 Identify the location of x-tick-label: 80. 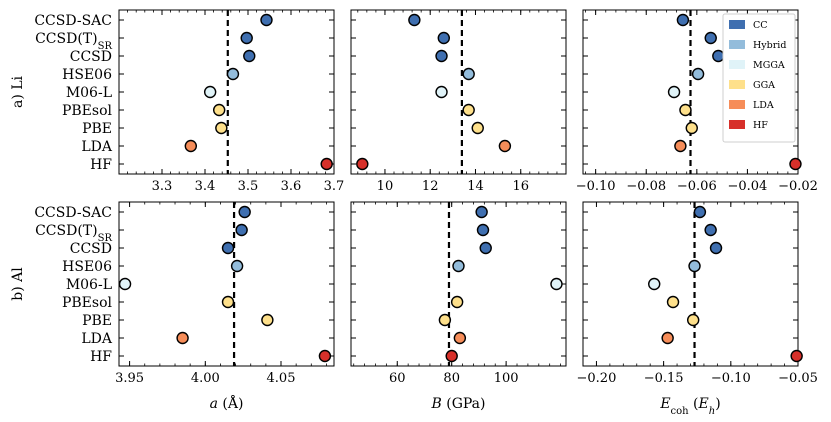
(451, 378).